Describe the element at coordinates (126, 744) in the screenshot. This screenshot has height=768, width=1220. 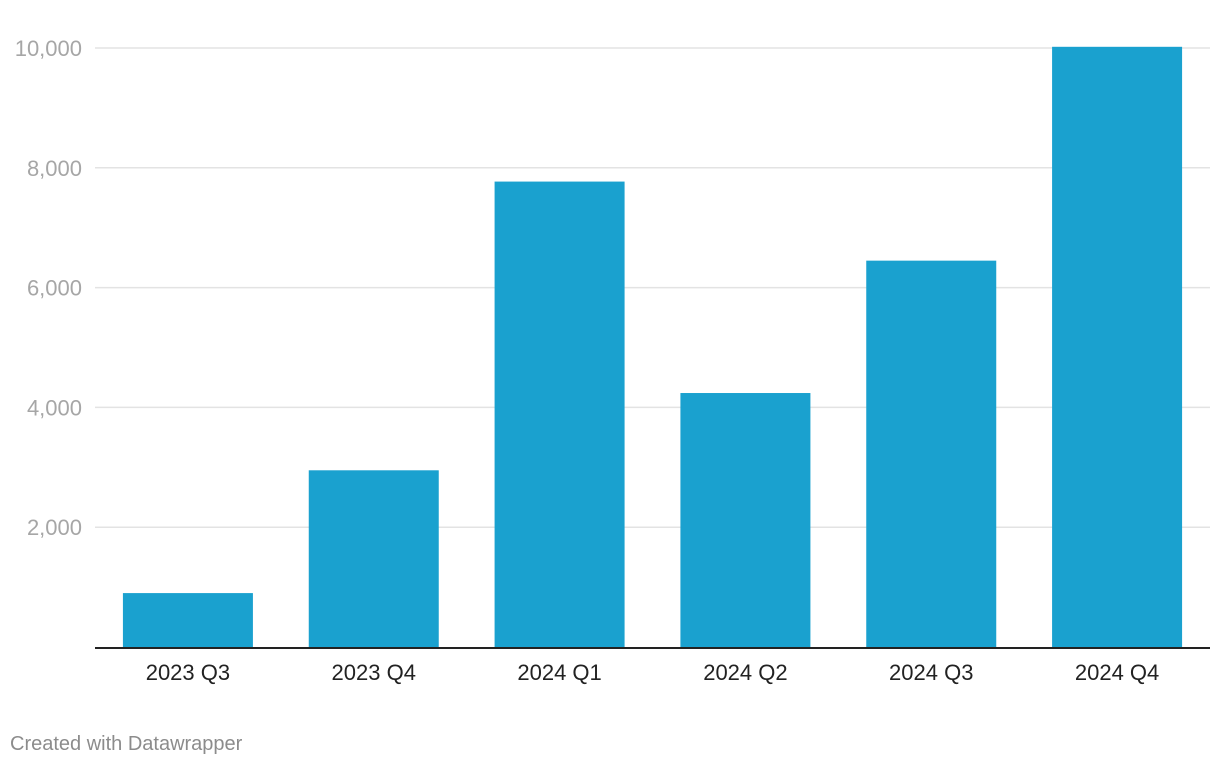
I see `datawrapper-credit: Created with Datawrapper` at that location.